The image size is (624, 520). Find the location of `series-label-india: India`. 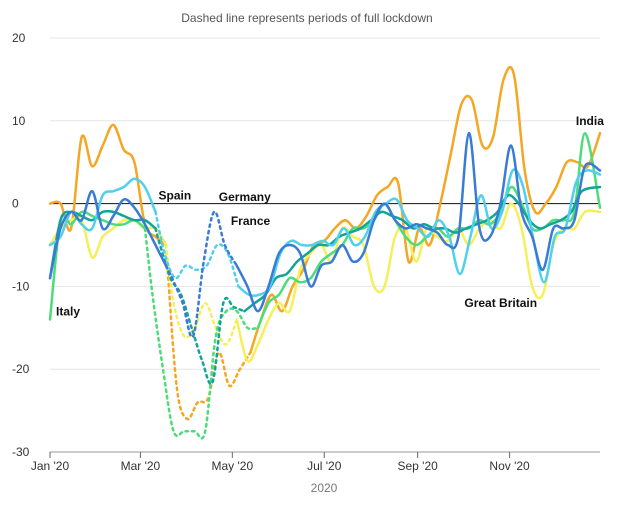

series-label-india: India is located at coordinates (590, 121).